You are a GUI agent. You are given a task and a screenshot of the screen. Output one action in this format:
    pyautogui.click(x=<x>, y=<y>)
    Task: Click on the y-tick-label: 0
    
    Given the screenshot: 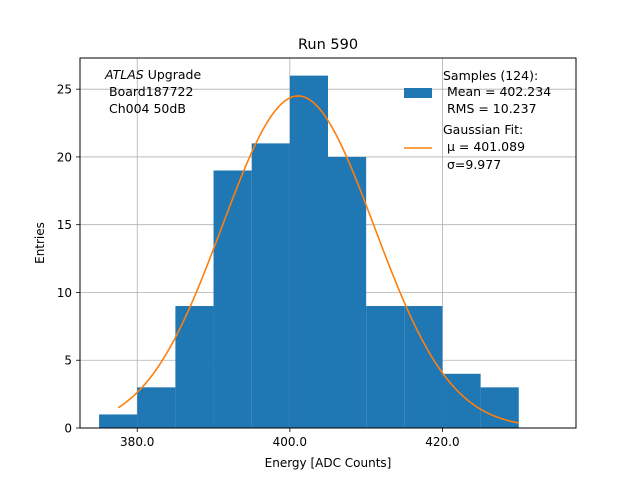 What is the action you would take?
    pyautogui.click(x=68, y=429)
    